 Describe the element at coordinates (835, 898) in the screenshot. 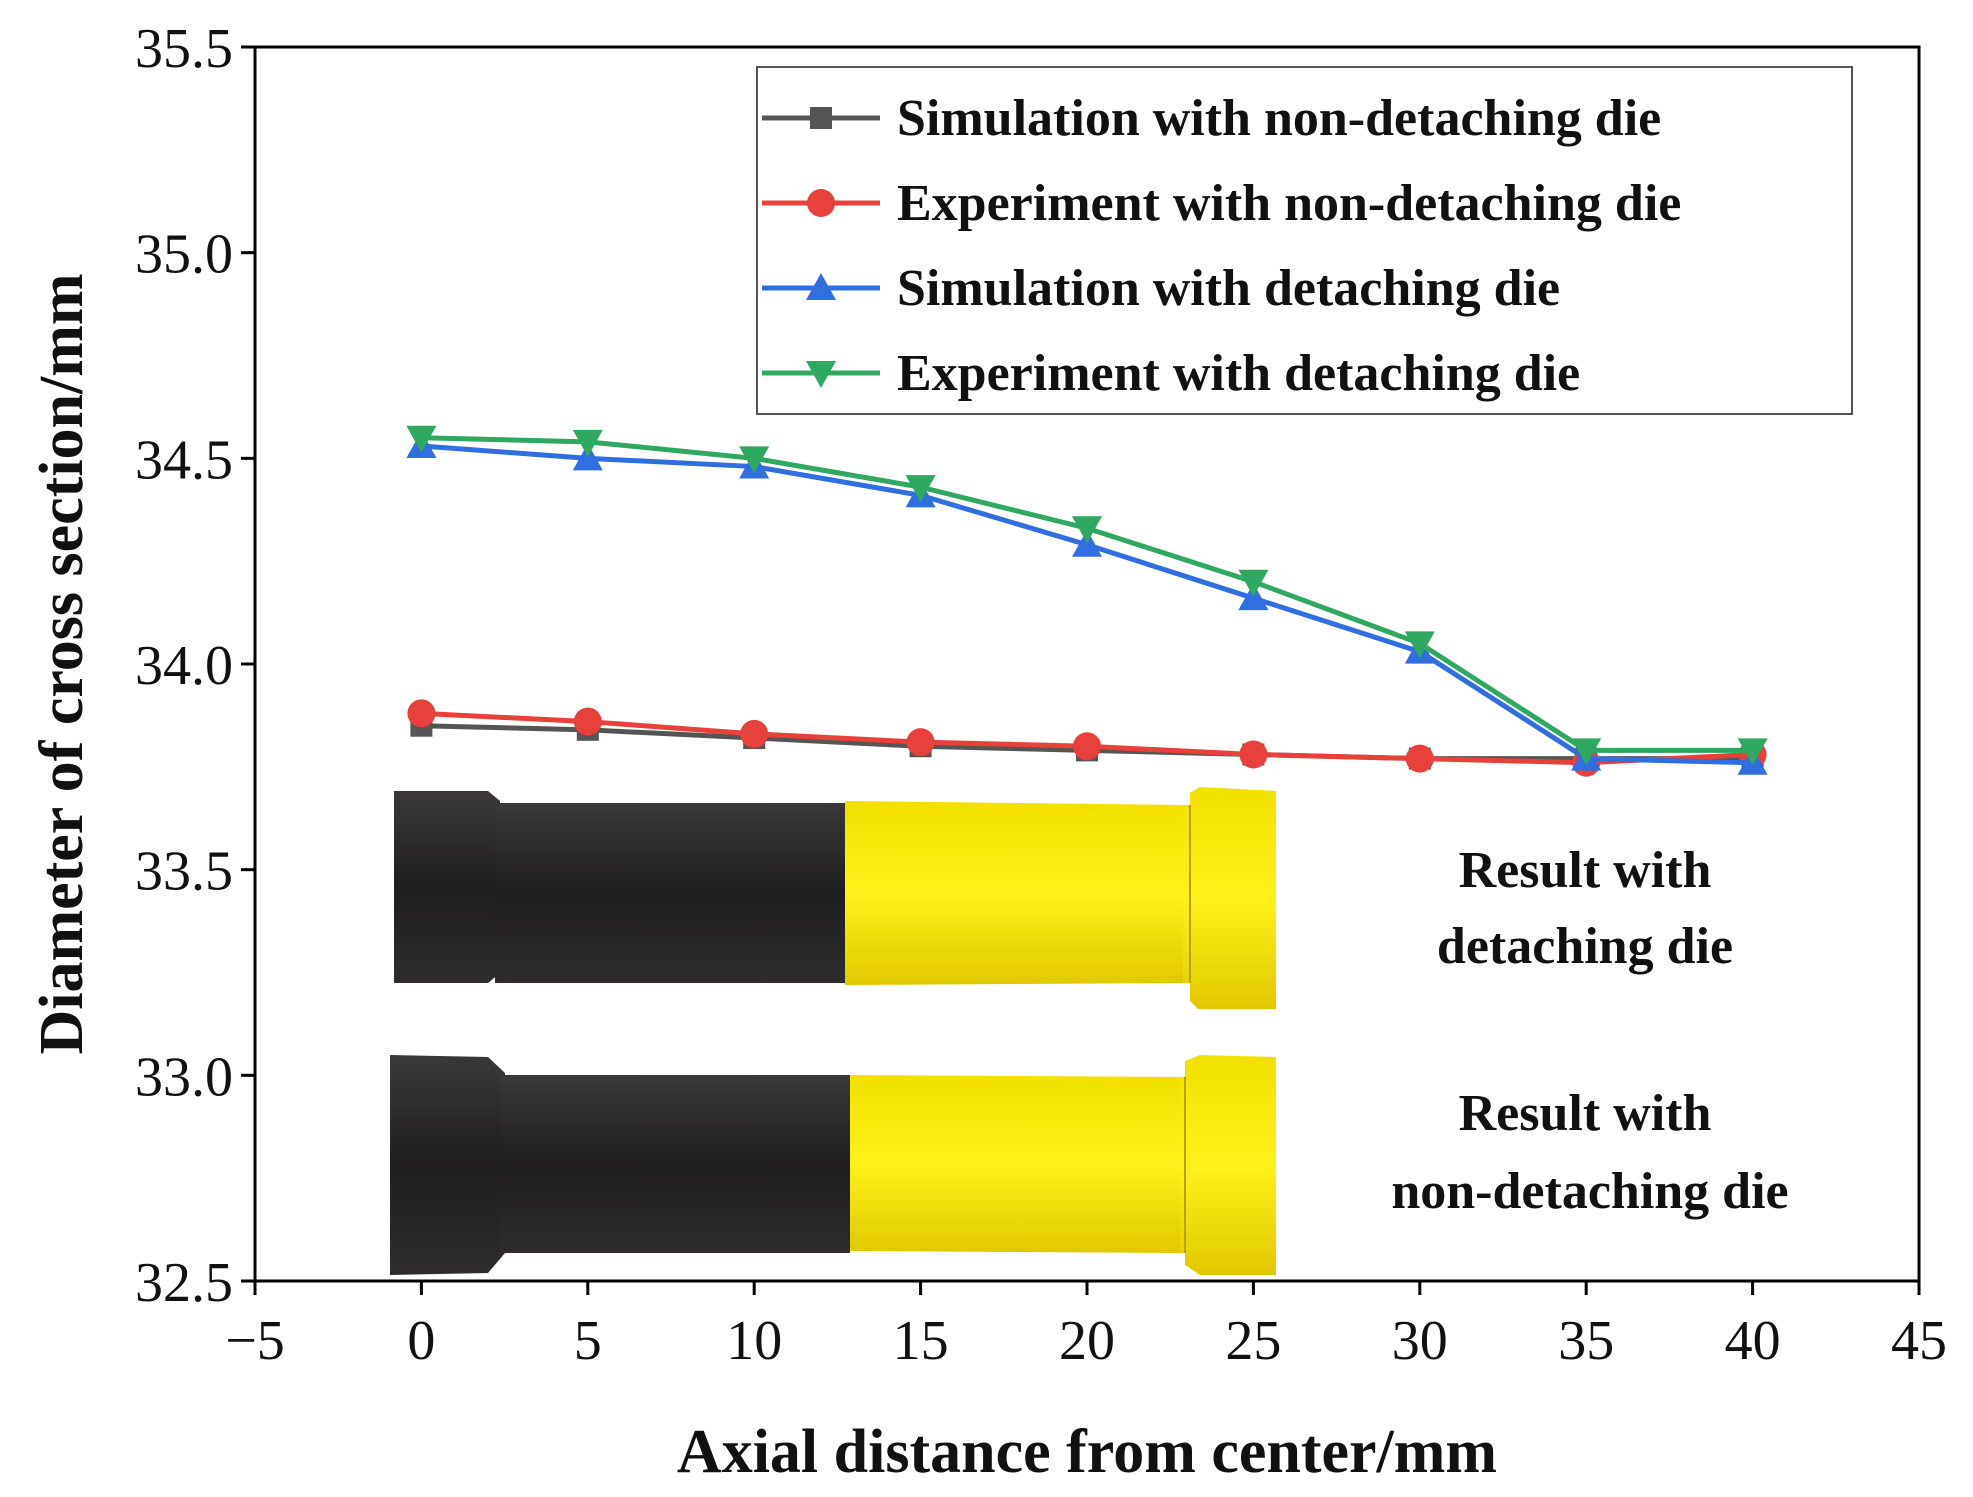

I see `inset-detaching-die-photo` at that location.